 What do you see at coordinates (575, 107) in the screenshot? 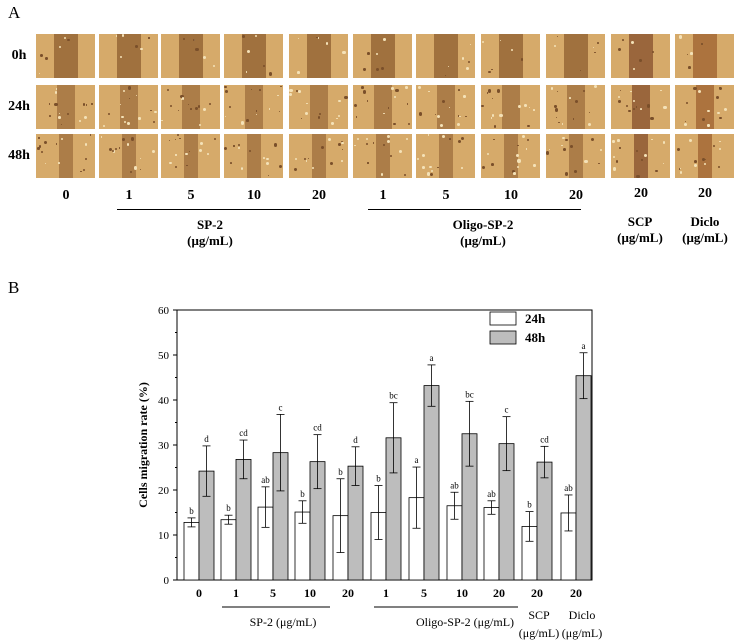
I see `micrograph-24h-col9` at bounding box center [575, 107].